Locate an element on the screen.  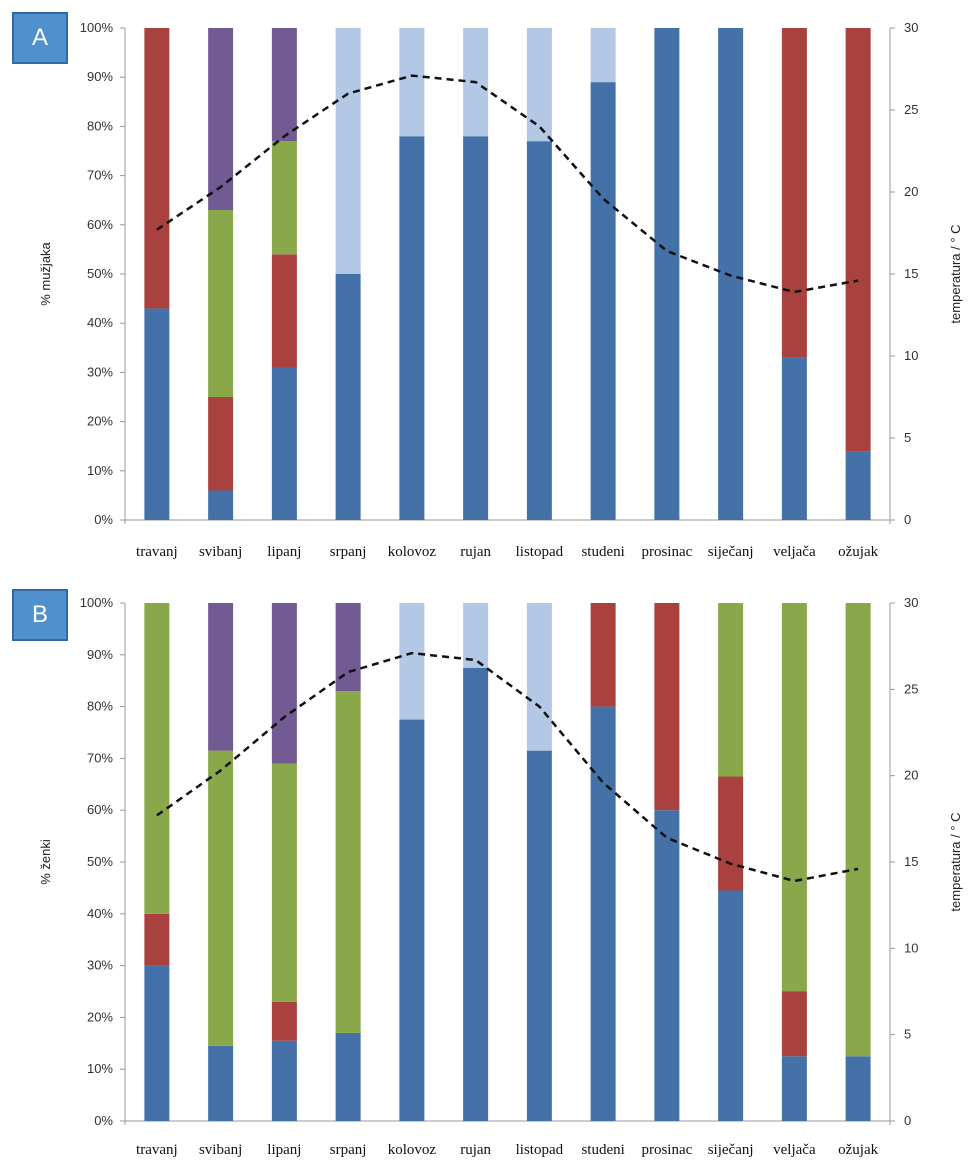
chart-a-bar-green-lipanj is located at coordinates (284, 198).